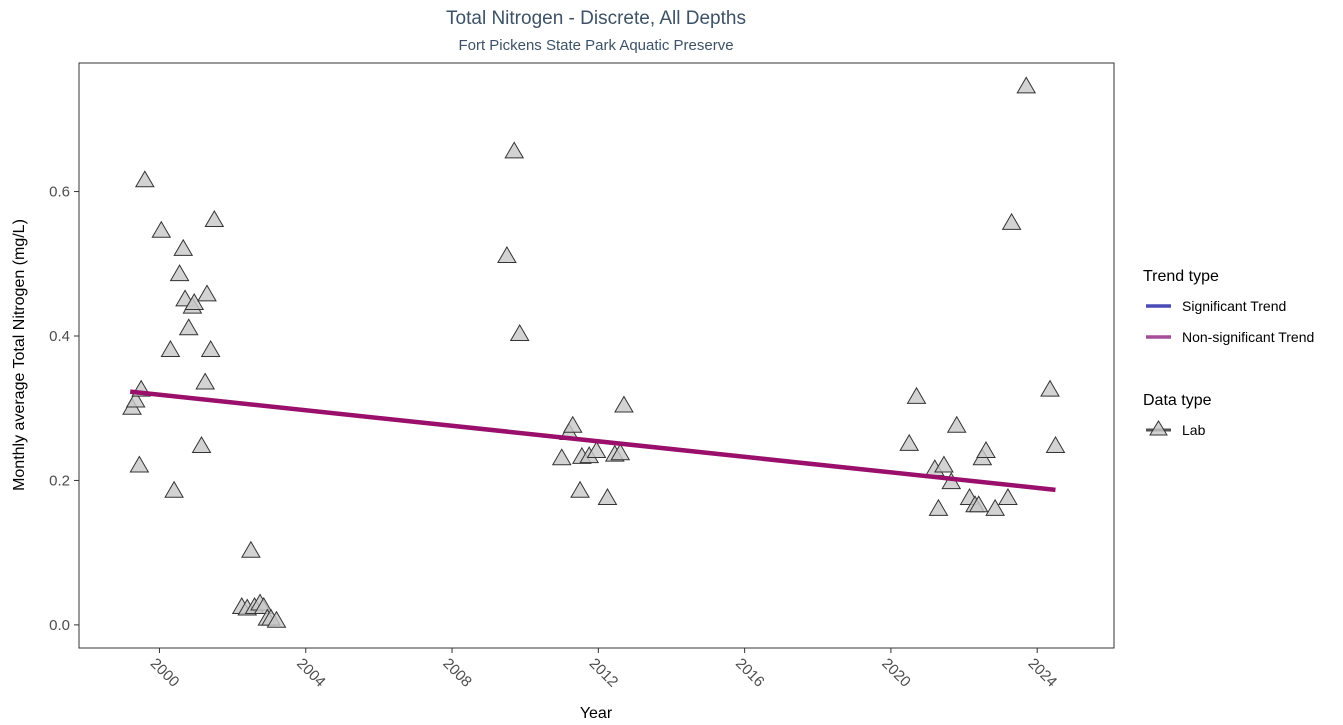  Describe the element at coordinates (596, 713) in the screenshot. I see `x-axis-title: Year` at that location.